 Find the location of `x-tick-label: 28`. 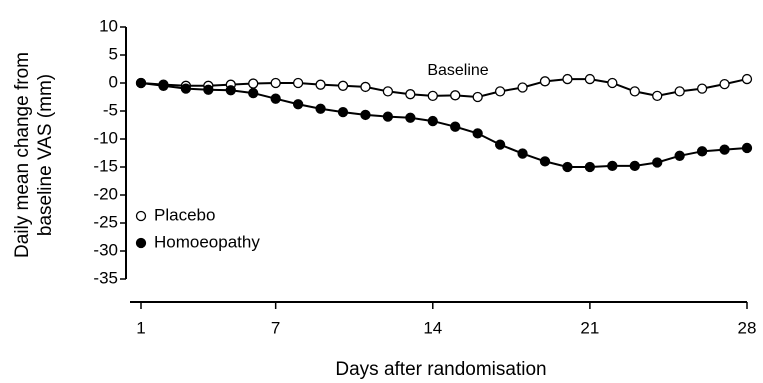

x-tick-label: 28 is located at coordinates (747, 327).